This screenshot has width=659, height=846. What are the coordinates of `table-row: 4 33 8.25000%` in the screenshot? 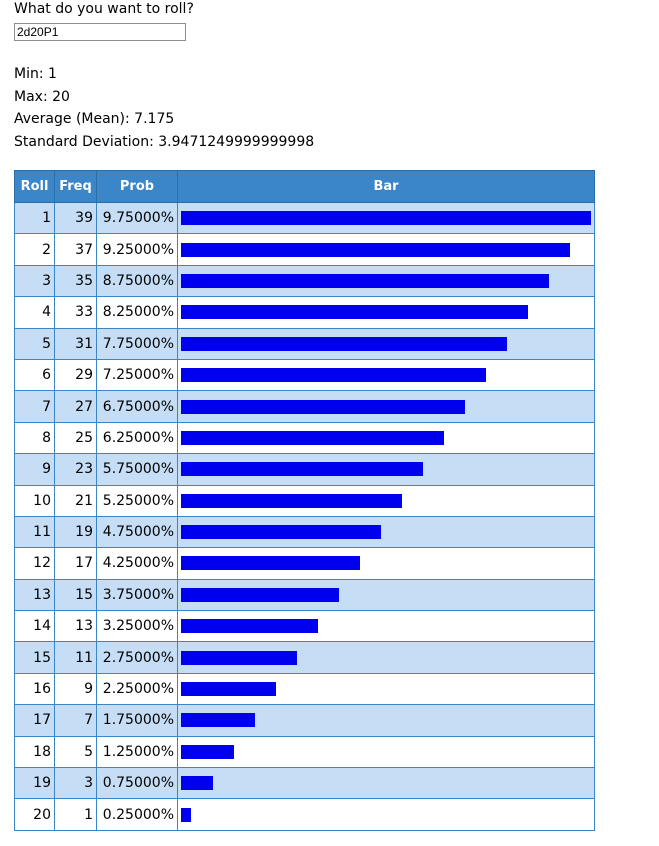 It's located at (304, 312).